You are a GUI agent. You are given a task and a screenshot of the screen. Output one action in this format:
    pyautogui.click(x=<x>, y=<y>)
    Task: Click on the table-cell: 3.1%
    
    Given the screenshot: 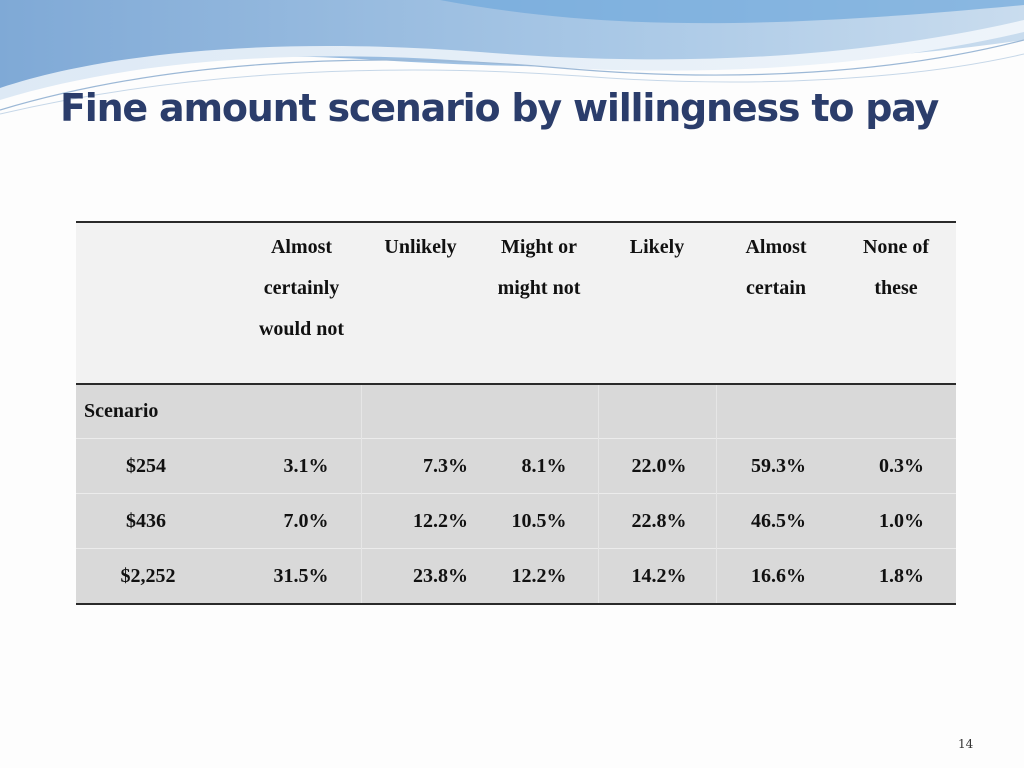 What is the action you would take?
    pyautogui.click(x=301, y=466)
    